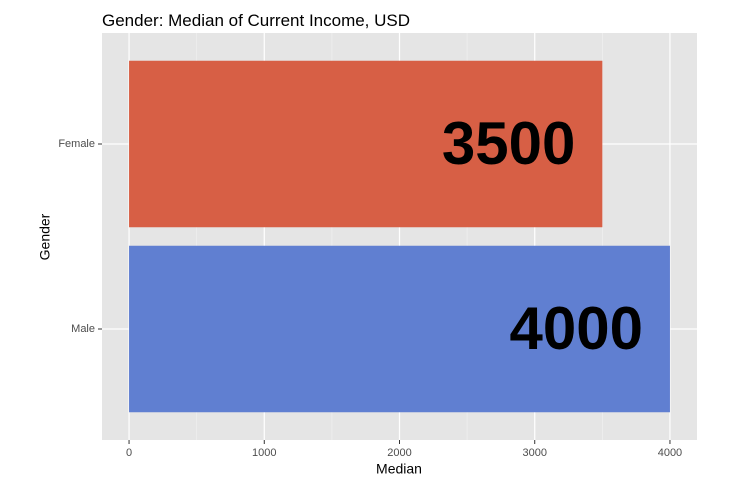 The height and width of the screenshot is (490, 746). I want to click on value-label: 3500, so click(508, 143).